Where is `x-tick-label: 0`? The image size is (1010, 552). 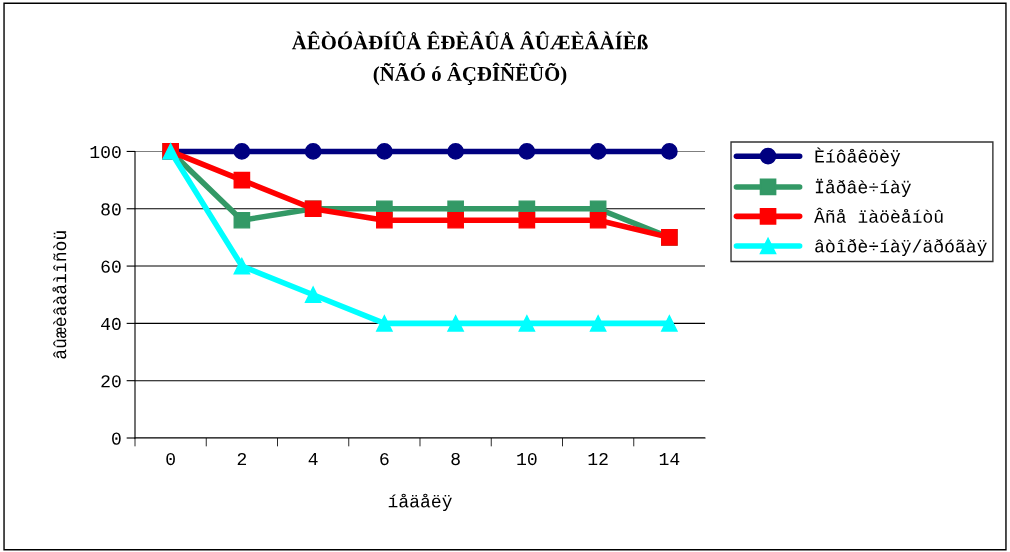
x-tick-label: 0 is located at coordinates (170, 459).